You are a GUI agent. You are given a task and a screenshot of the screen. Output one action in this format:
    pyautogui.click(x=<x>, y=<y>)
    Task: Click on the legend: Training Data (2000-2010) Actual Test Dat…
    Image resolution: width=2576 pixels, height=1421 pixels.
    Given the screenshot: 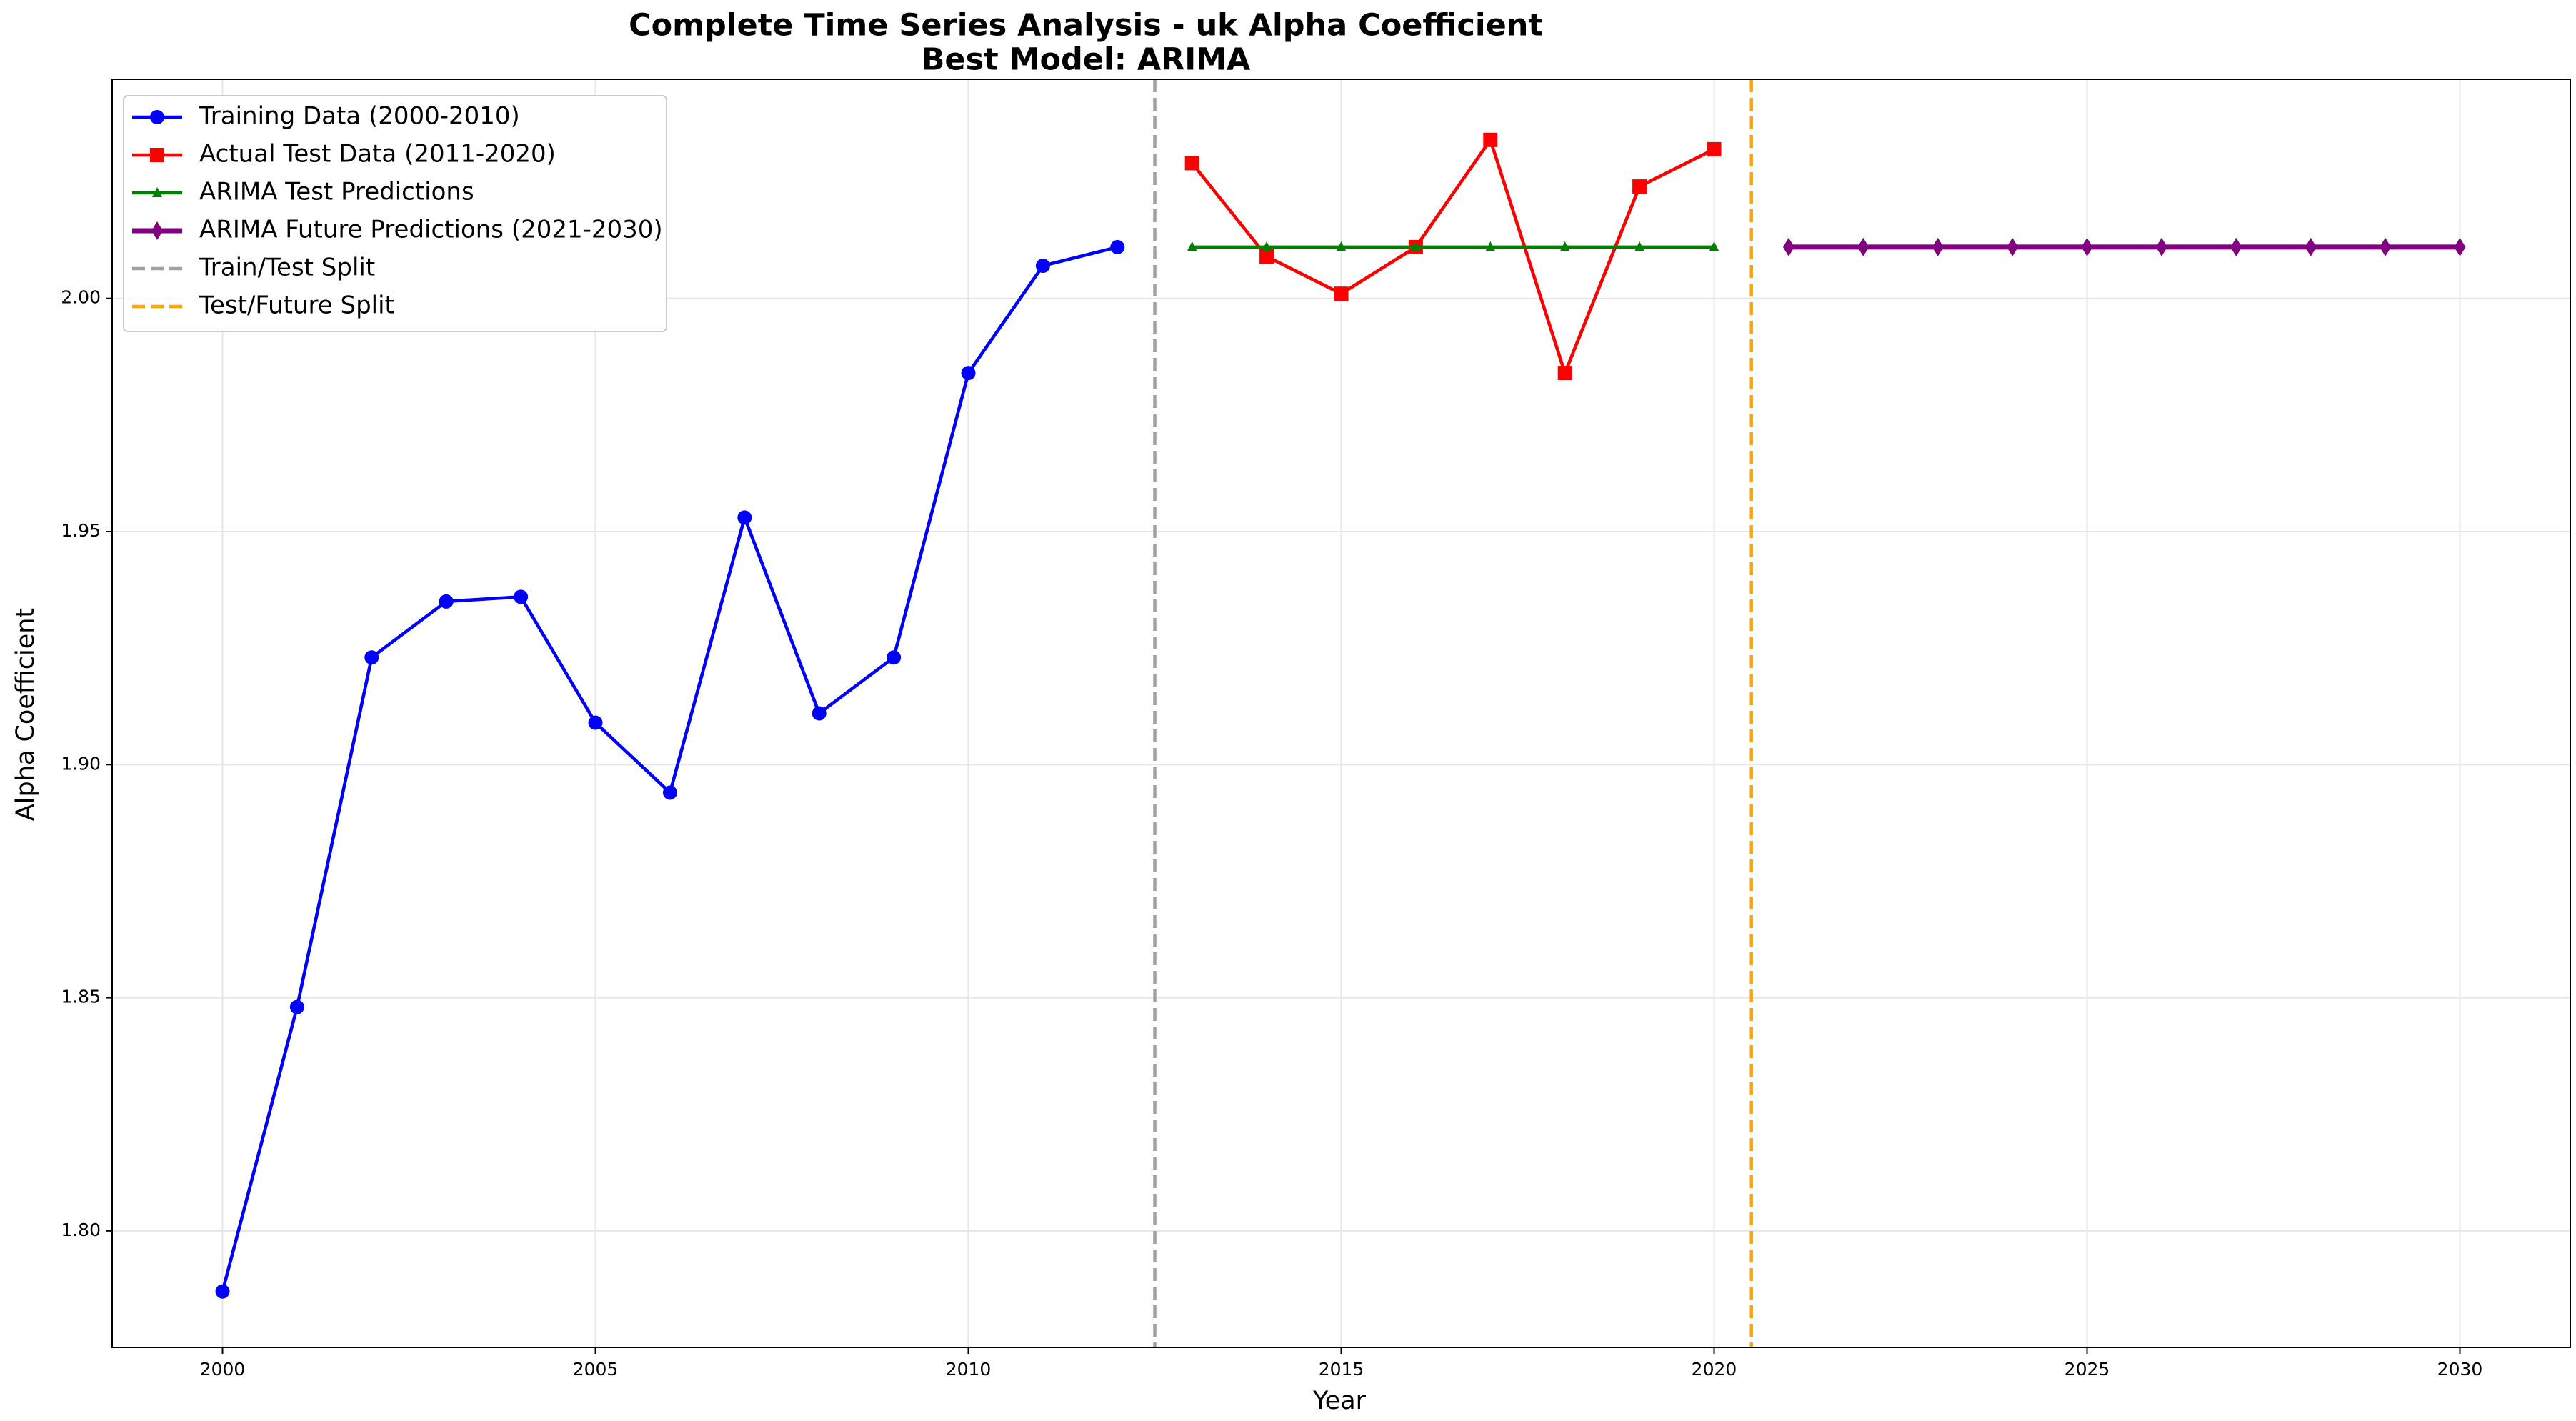 What is the action you would take?
    pyautogui.click(x=395, y=213)
    